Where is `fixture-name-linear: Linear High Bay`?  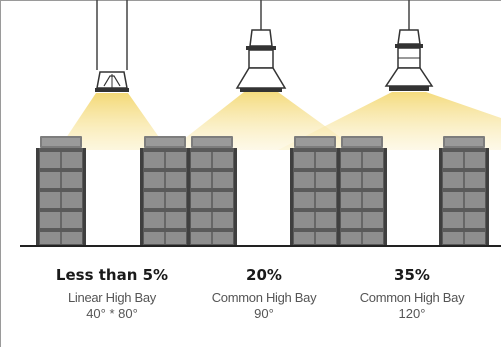
fixture-name-linear: Linear High Bay is located at coordinates (112, 297).